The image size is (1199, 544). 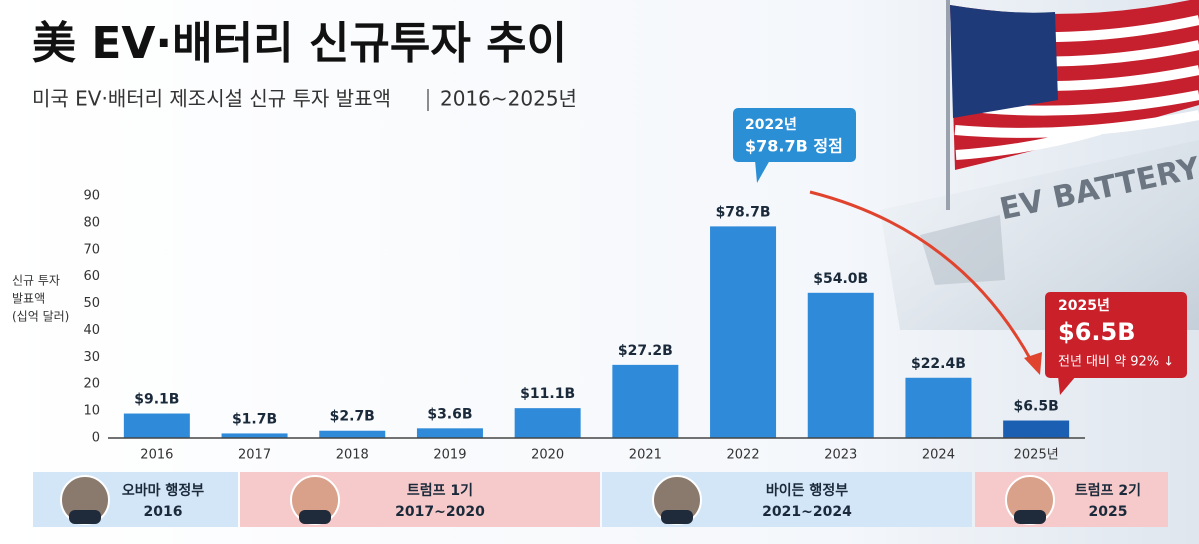 What do you see at coordinates (449, 455) in the screenshot?
I see `x-tick-label: 2019` at bounding box center [449, 455].